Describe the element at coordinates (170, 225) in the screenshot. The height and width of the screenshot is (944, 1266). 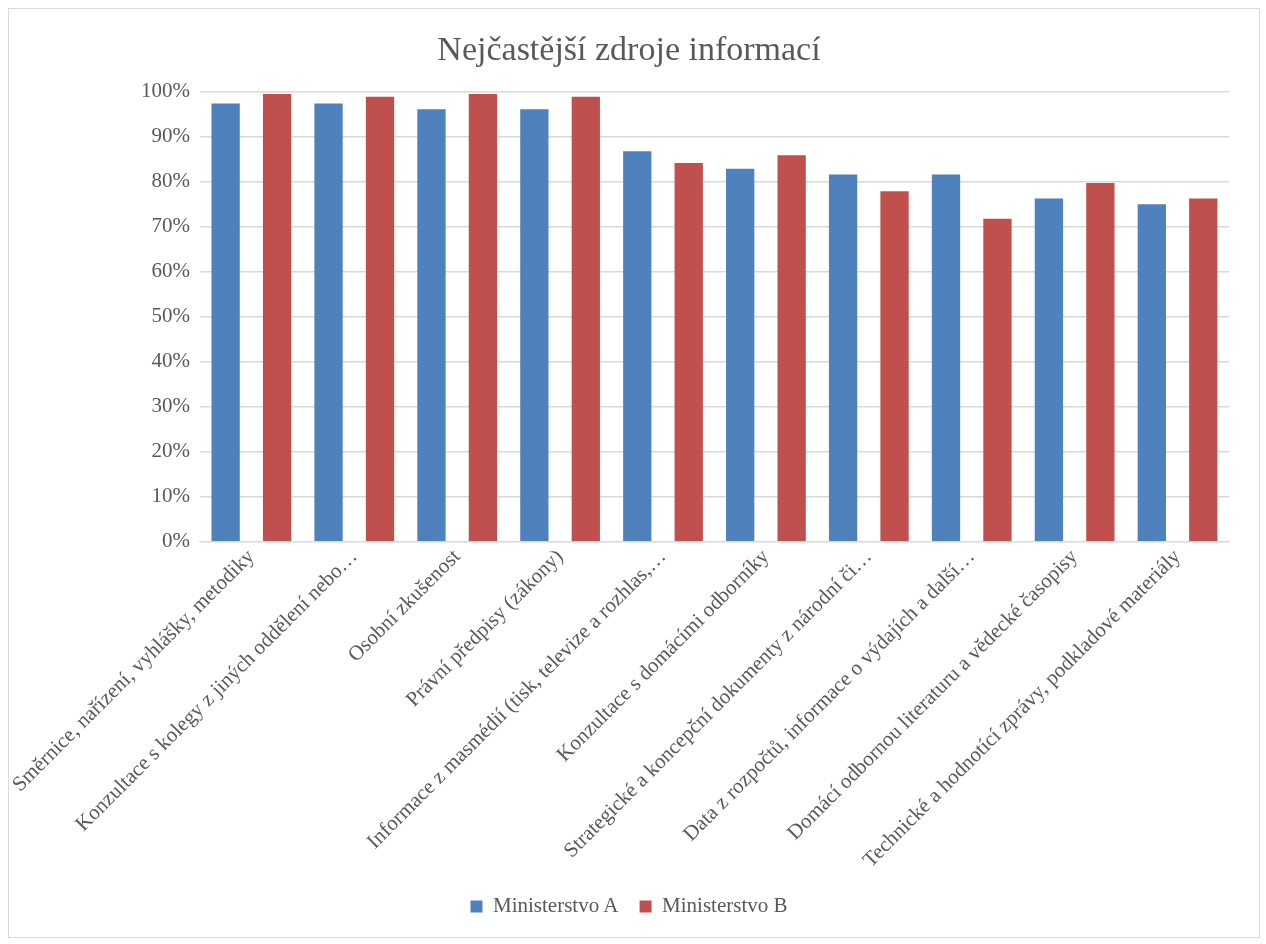
I see `y-tick-label: 70%` at that location.